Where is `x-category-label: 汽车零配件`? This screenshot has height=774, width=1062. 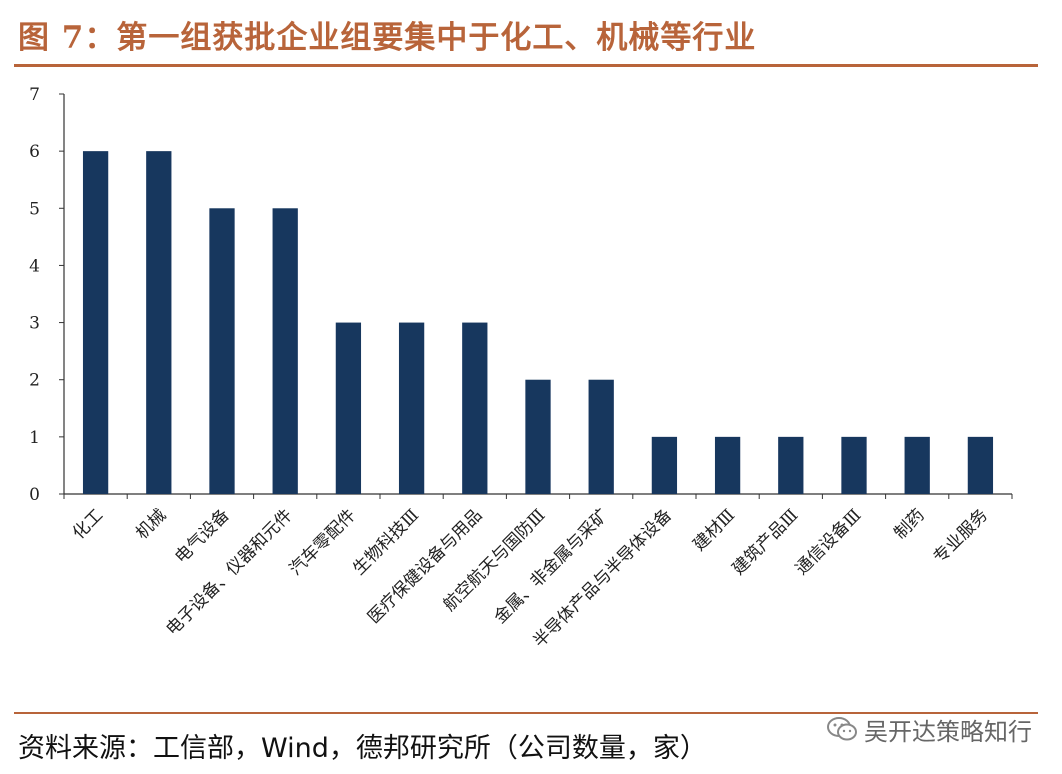 x-category-label: 汽车零配件 is located at coordinates (323, 542).